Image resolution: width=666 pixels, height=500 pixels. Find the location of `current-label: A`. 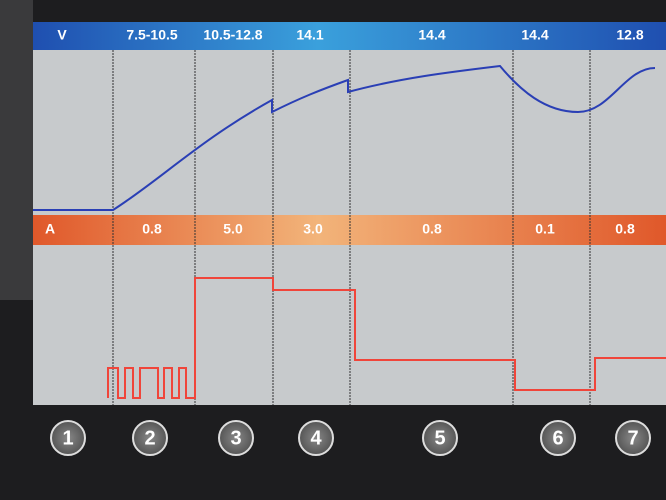

current-label: A is located at coordinates (50, 229).